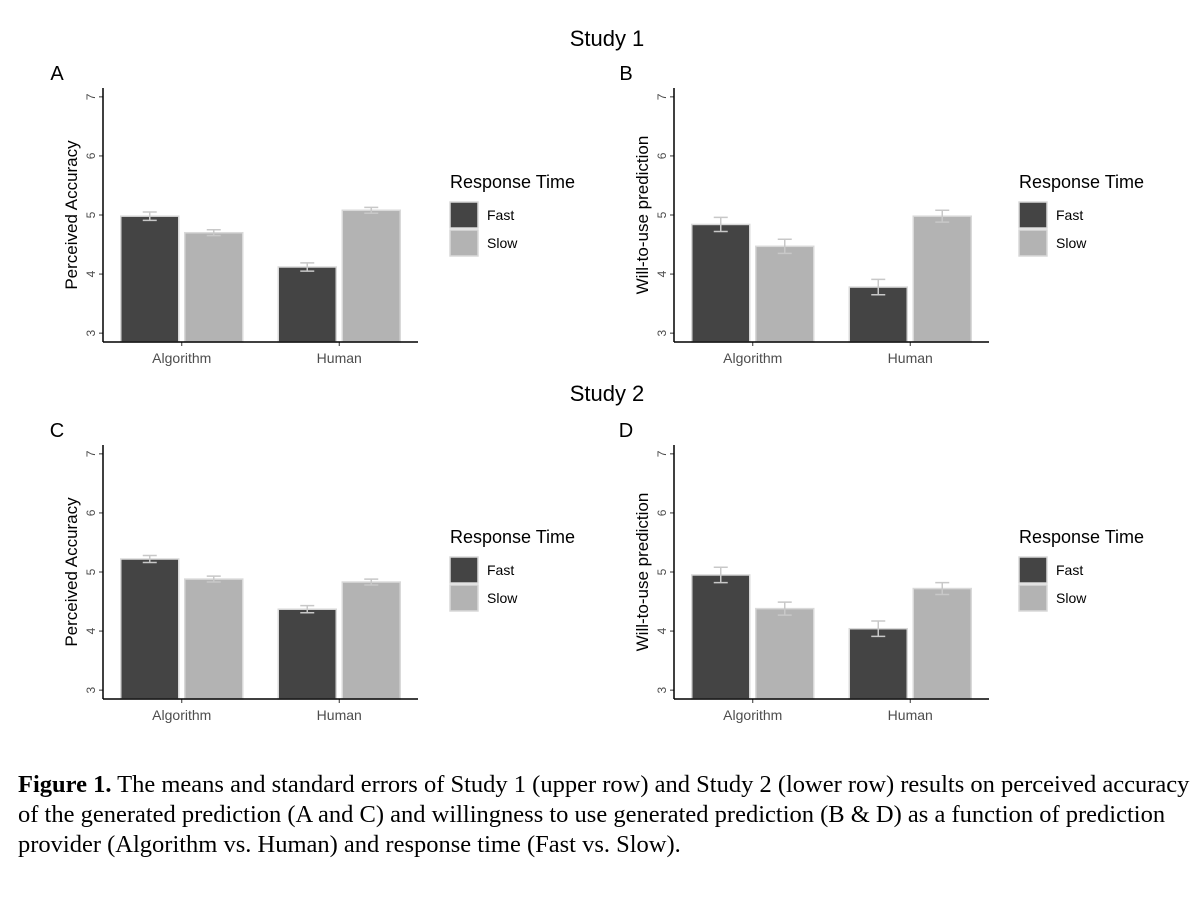 Image resolution: width=1200 pixels, height=919 pixels. Describe the element at coordinates (607, 393) in the screenshot. I see `study-2-title: Study 2` at that location.